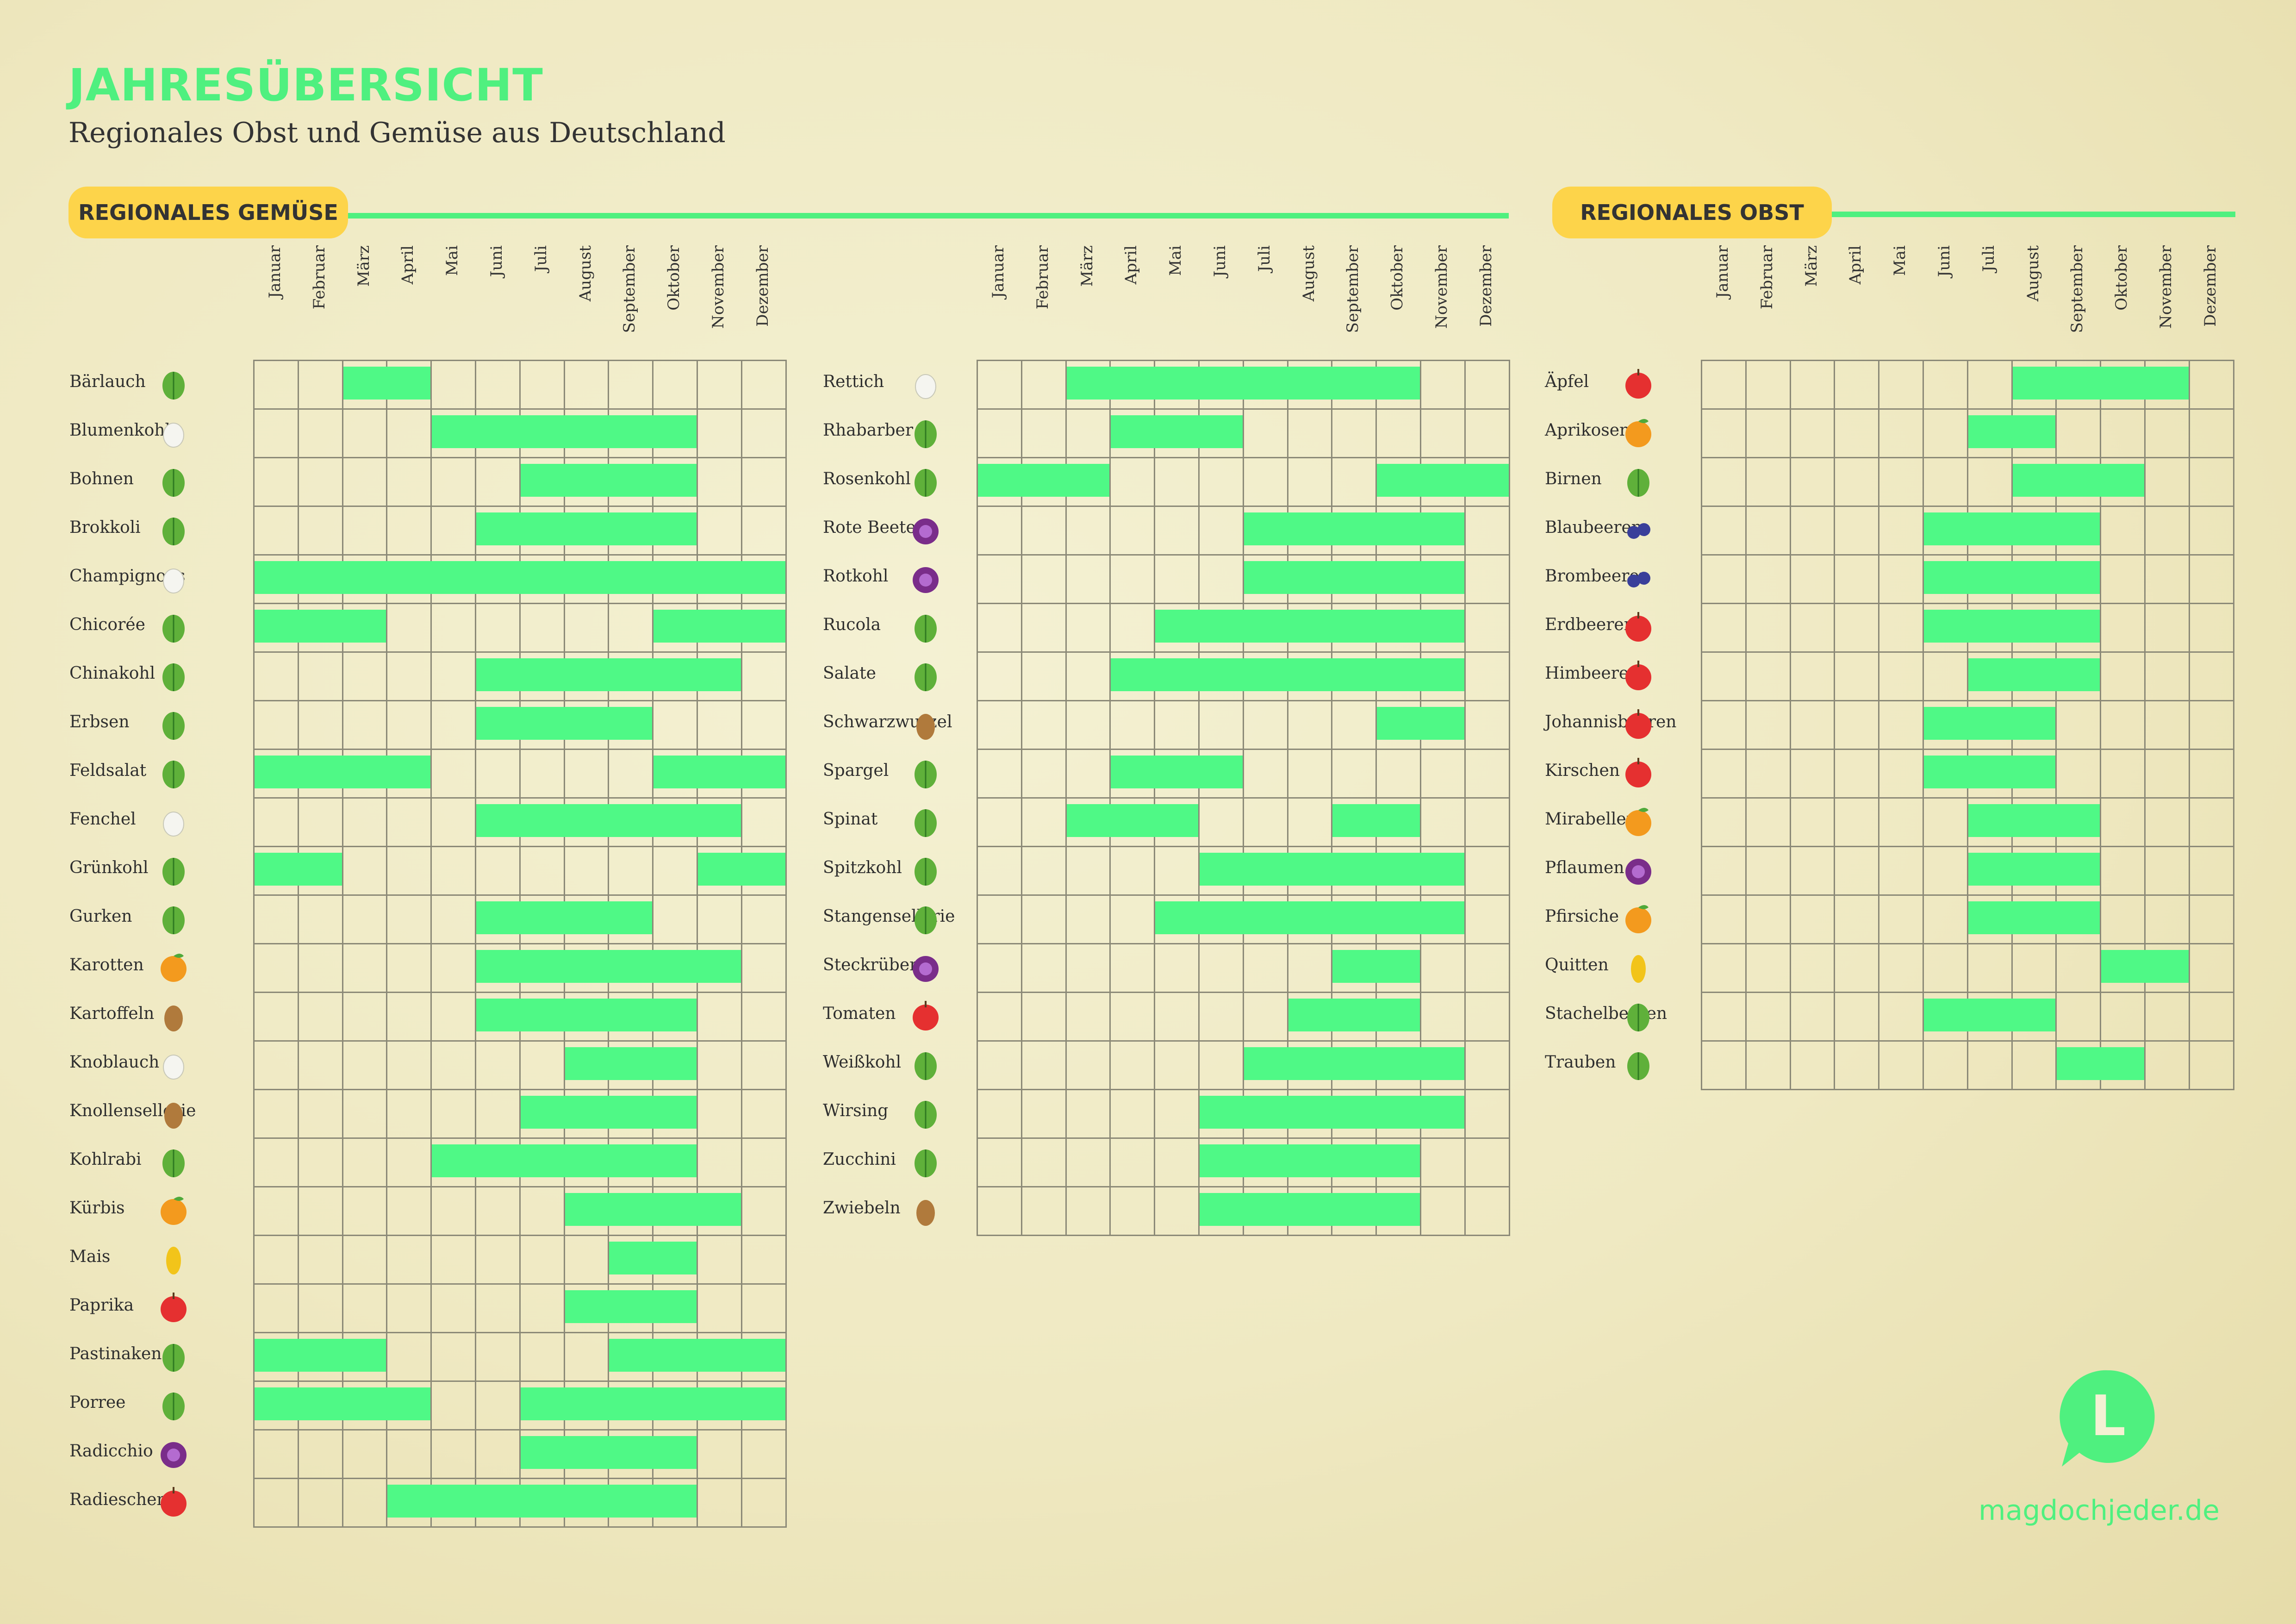 This screenshot has height=1624, width=2296. What do you see at coordinates (112, 1013) in the screenshot?
I see `item-label: Kartoffeln` at bounding box center [112, 1013].